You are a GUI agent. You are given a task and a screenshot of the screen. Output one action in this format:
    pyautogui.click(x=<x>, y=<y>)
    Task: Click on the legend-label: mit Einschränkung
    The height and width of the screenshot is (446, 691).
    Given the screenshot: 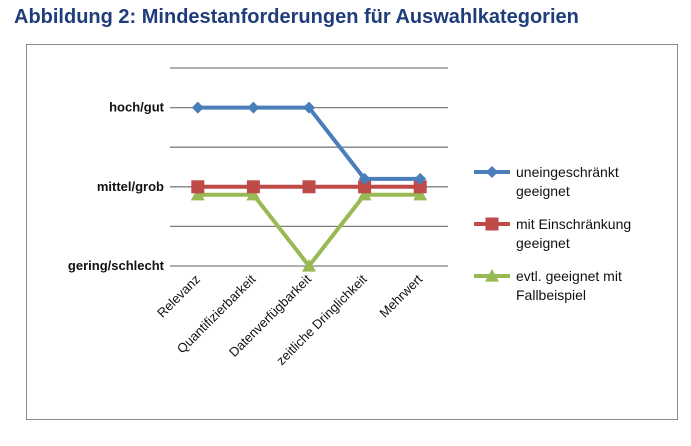 What is the action you would take?
    pyautogui.click(x=573, y=224)
    